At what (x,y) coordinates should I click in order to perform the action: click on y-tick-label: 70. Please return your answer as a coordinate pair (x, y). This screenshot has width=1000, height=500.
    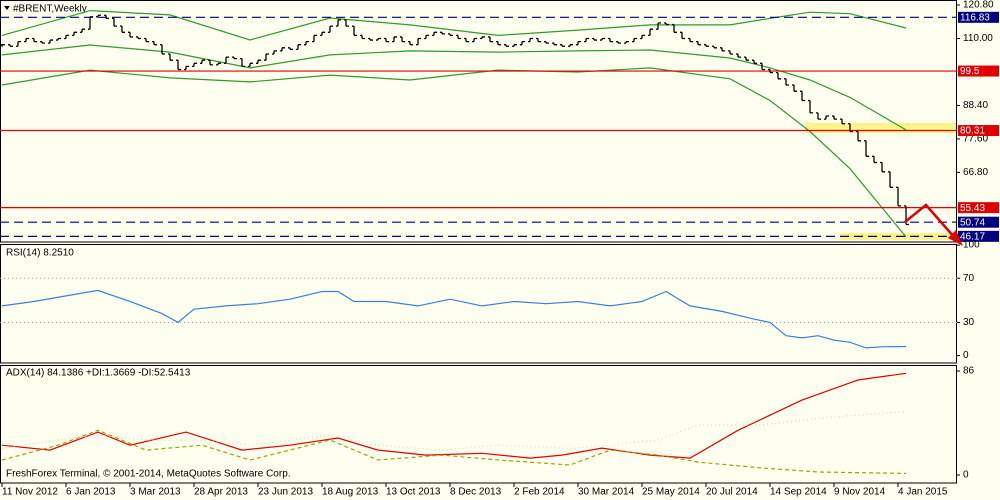
    Looking at the image, I should click on (969, 278).